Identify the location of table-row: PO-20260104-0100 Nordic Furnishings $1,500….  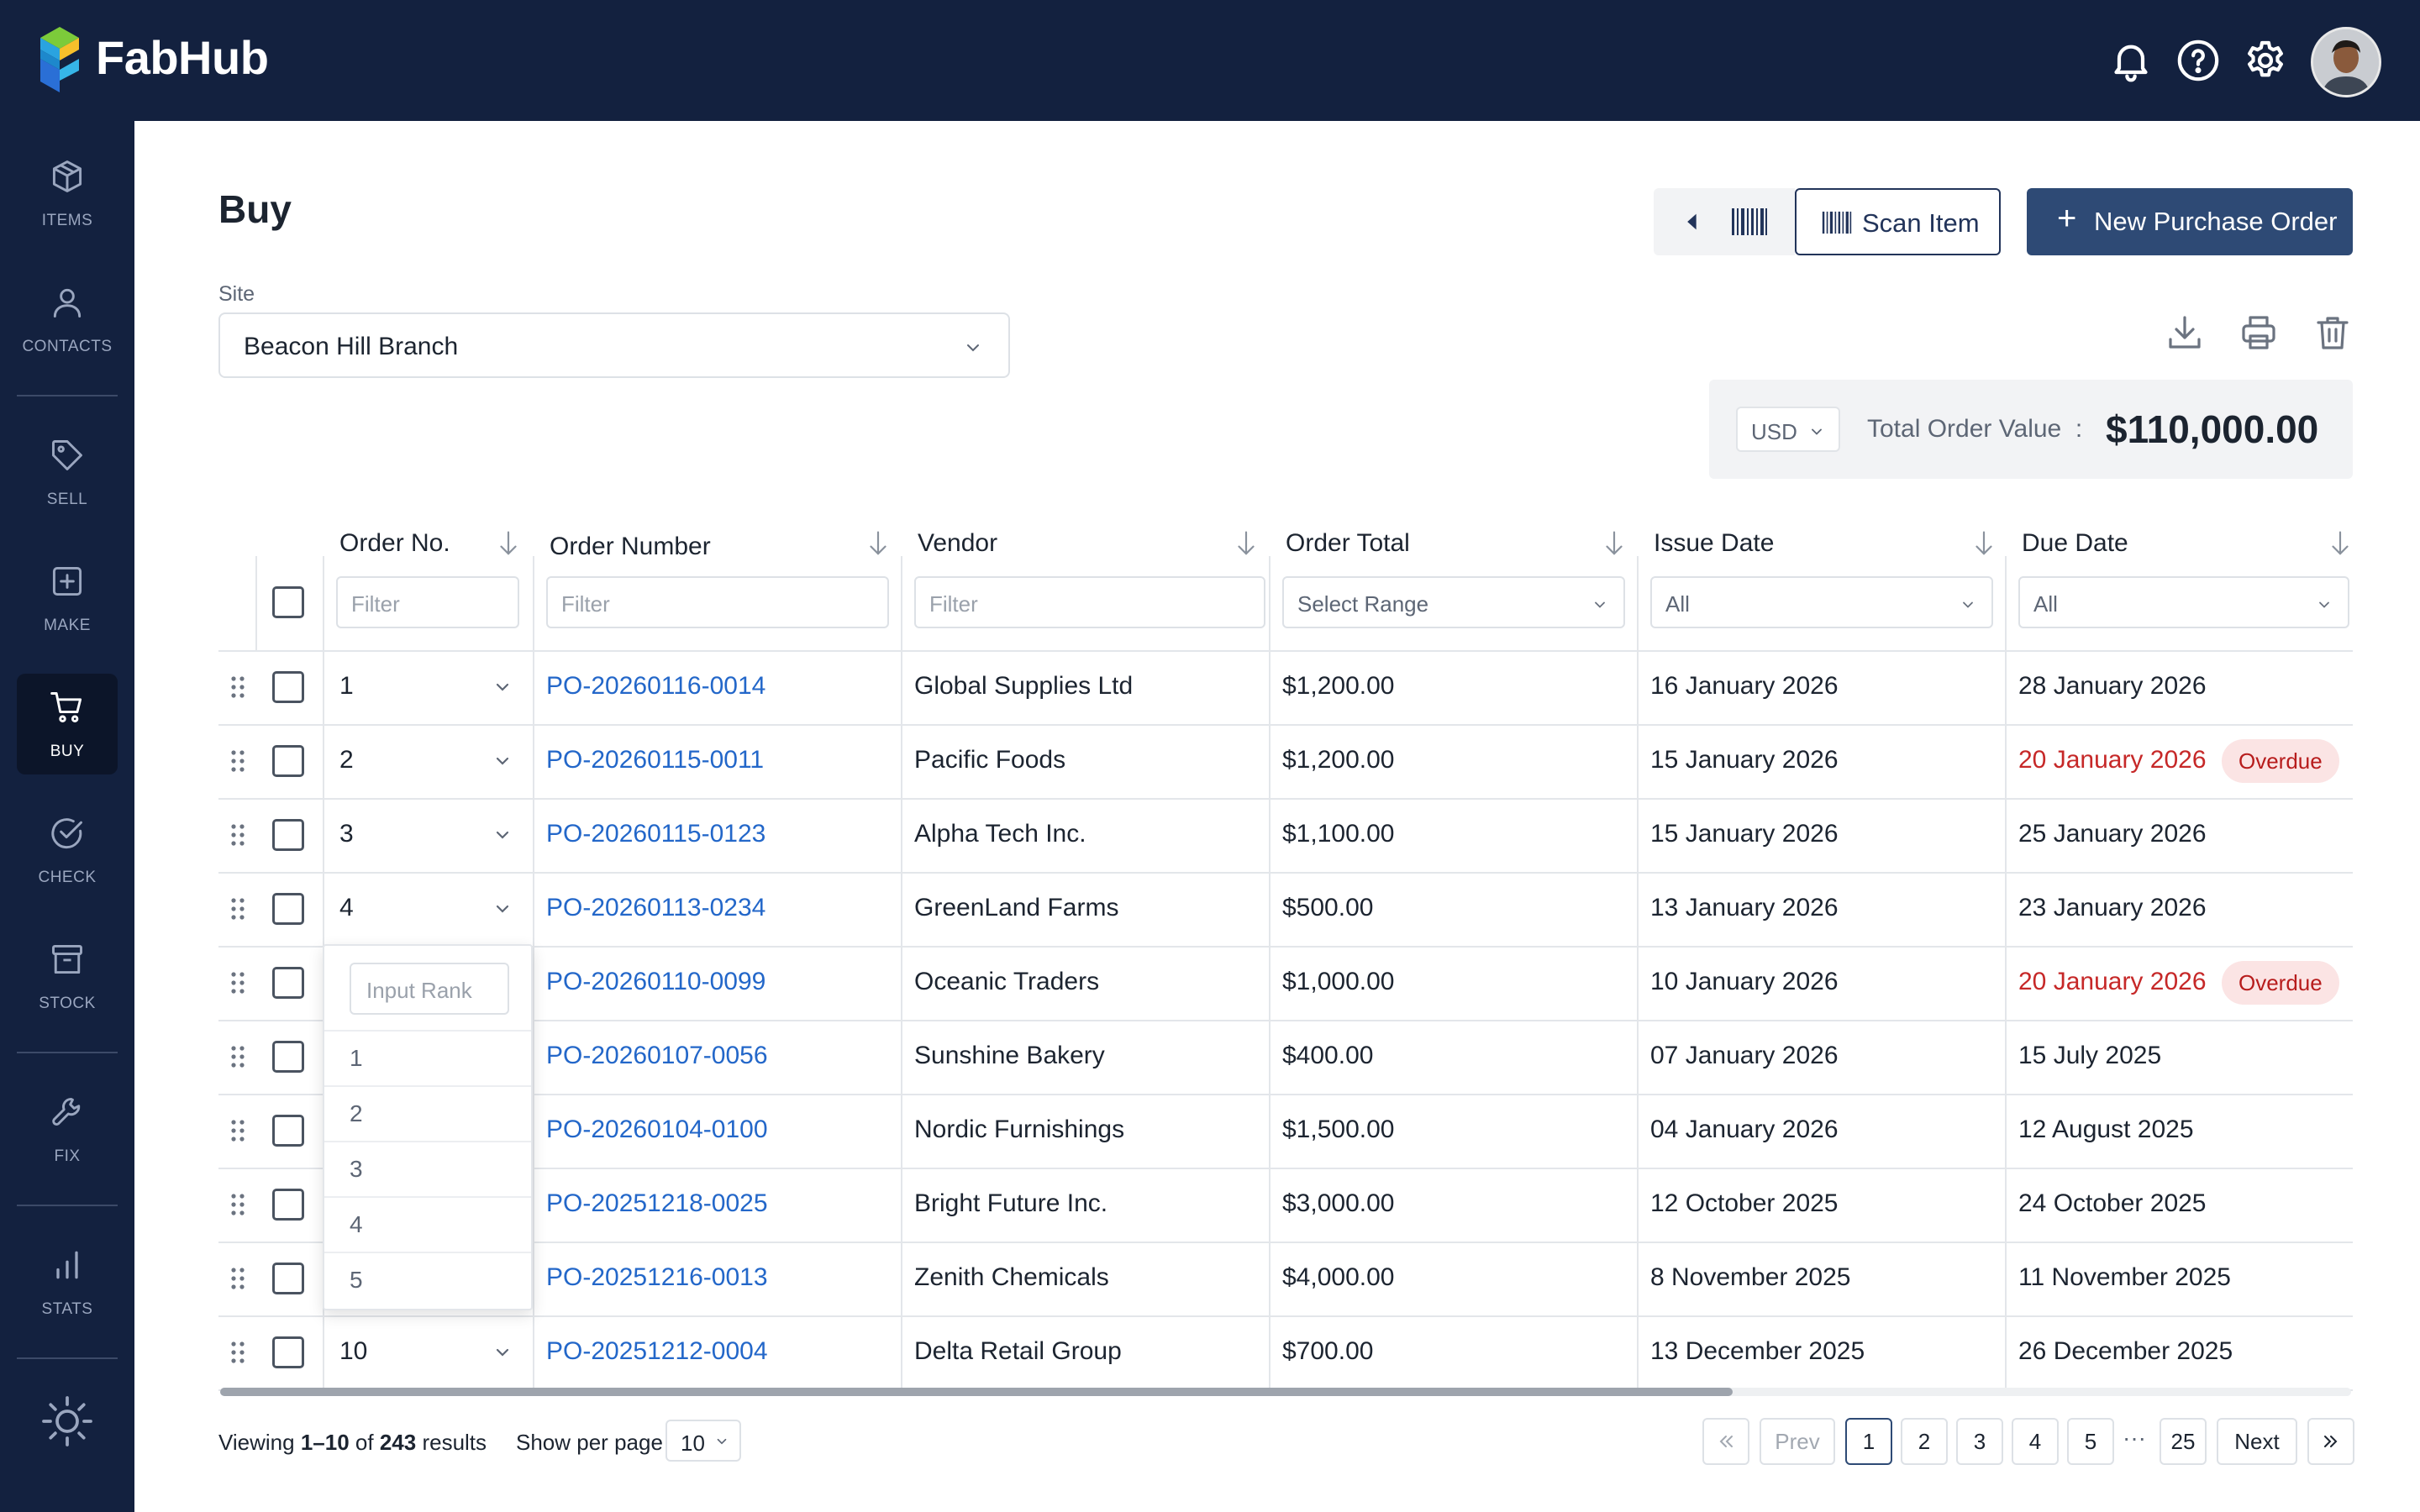
(1286, 1131).